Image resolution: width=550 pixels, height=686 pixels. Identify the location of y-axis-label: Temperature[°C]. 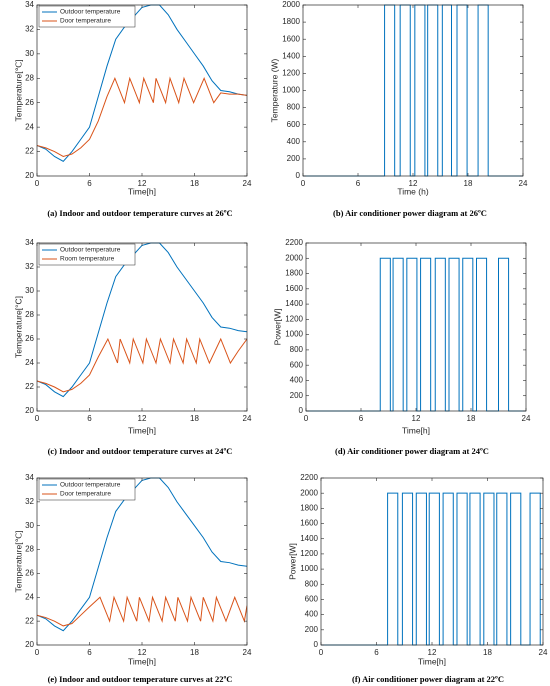
(18, 327).